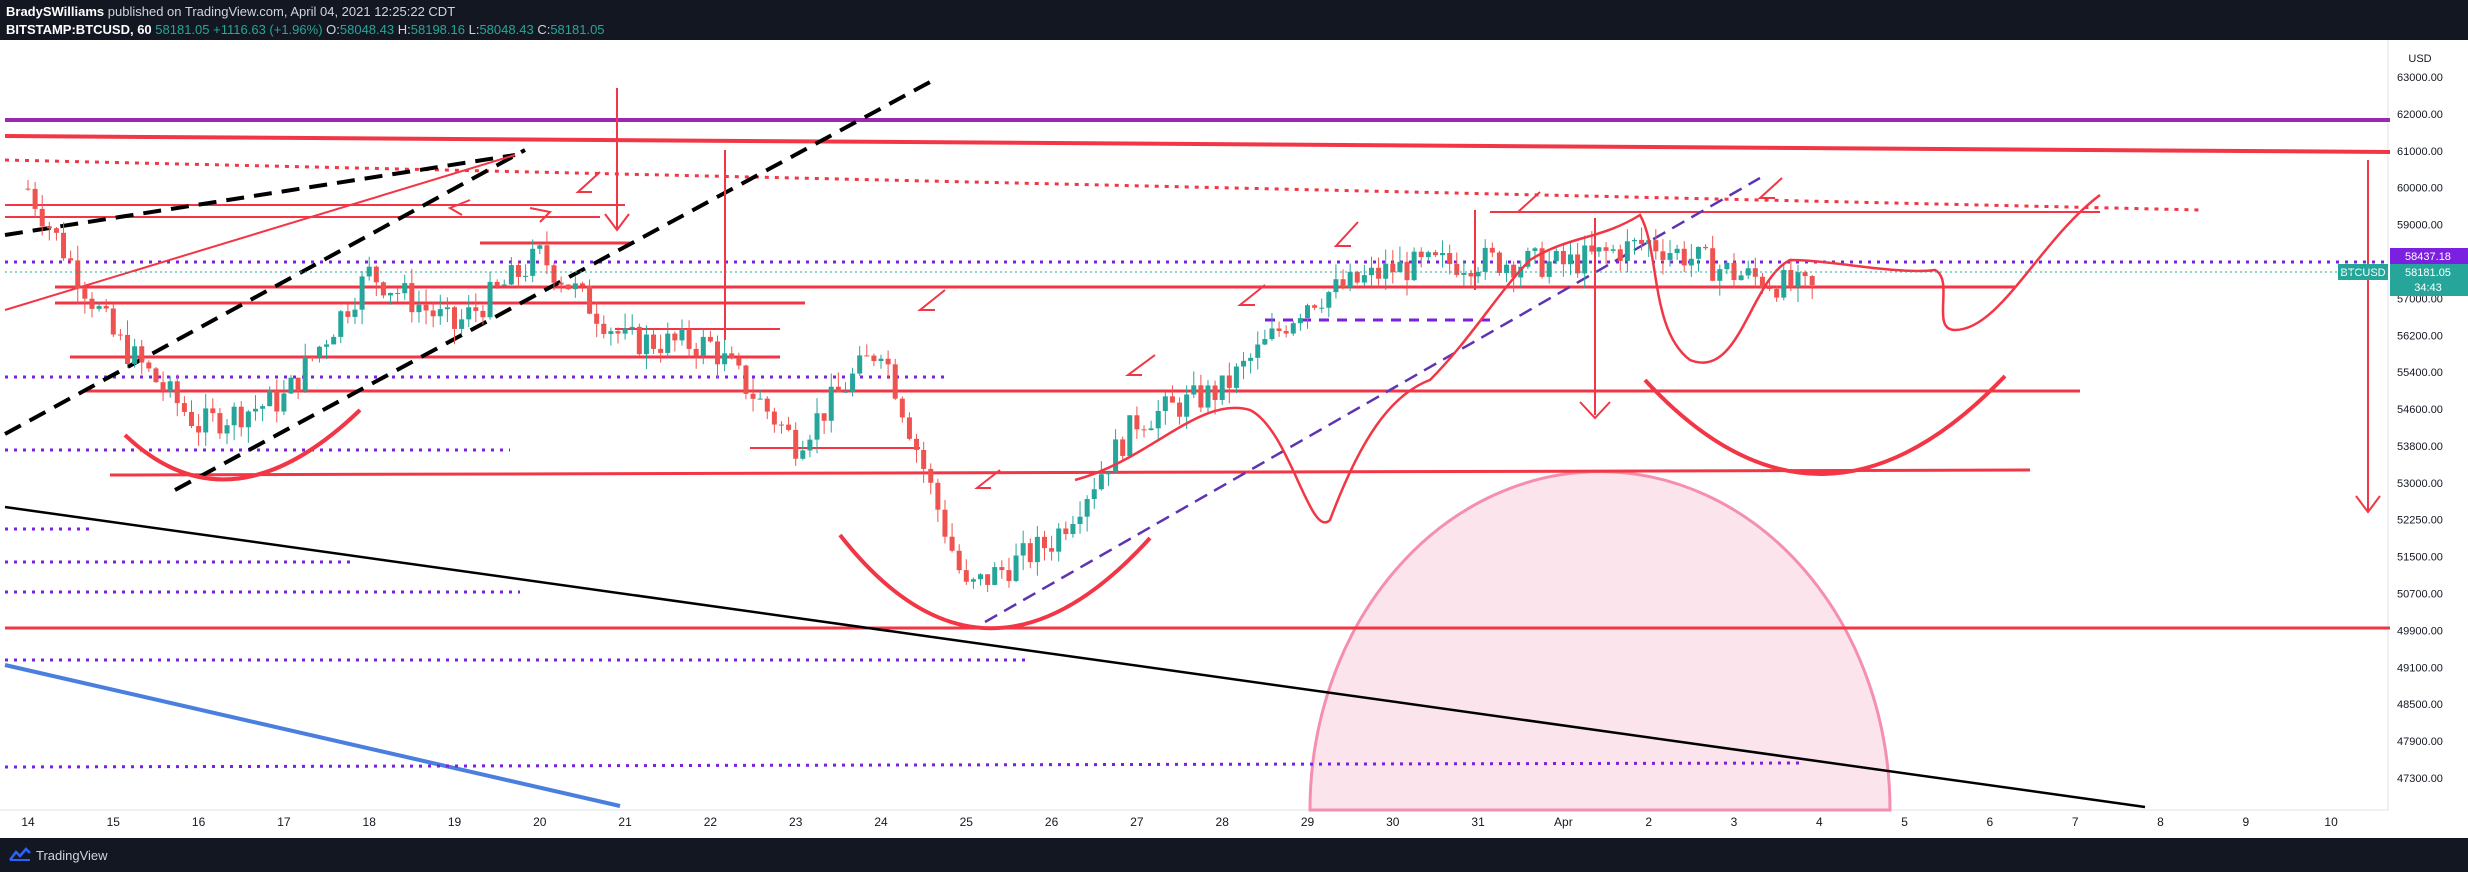 This screenshot has height=872, width=2468. Describe the element at coordinates (28, 822) in the screenshot. I see `time-axis-tick-label: 14` at that location.